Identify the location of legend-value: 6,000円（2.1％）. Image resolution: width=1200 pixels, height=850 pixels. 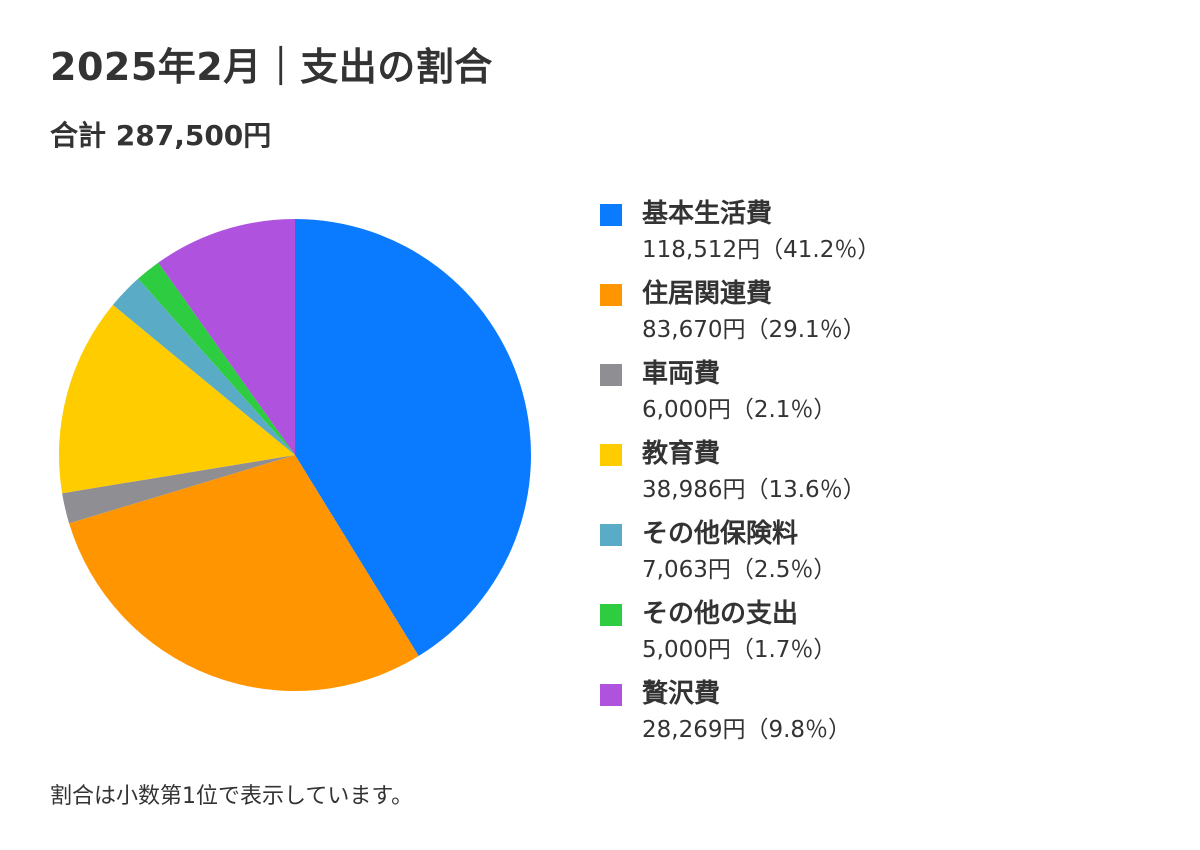
(739, 410).